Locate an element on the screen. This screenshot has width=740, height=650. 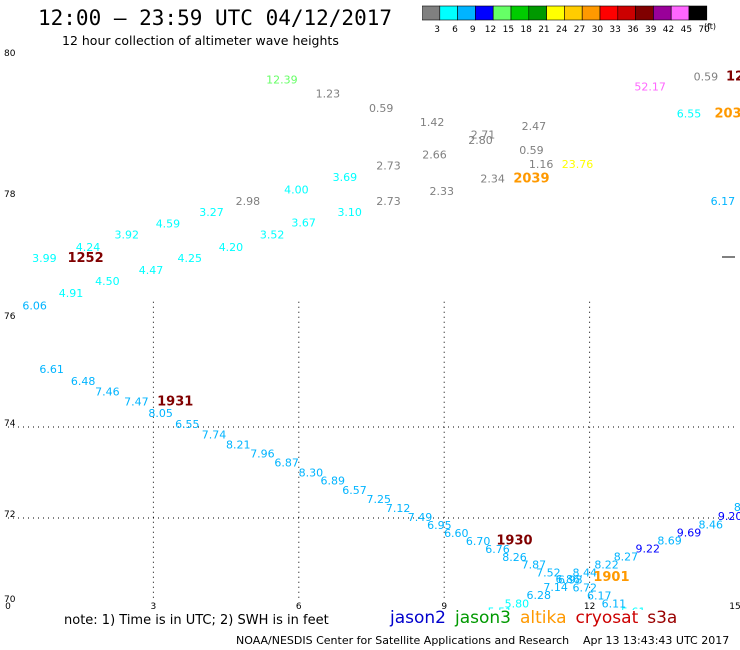
satellite-legend: jason2 jason3 altika cryosat s3a is located at coordinates (538, 618).